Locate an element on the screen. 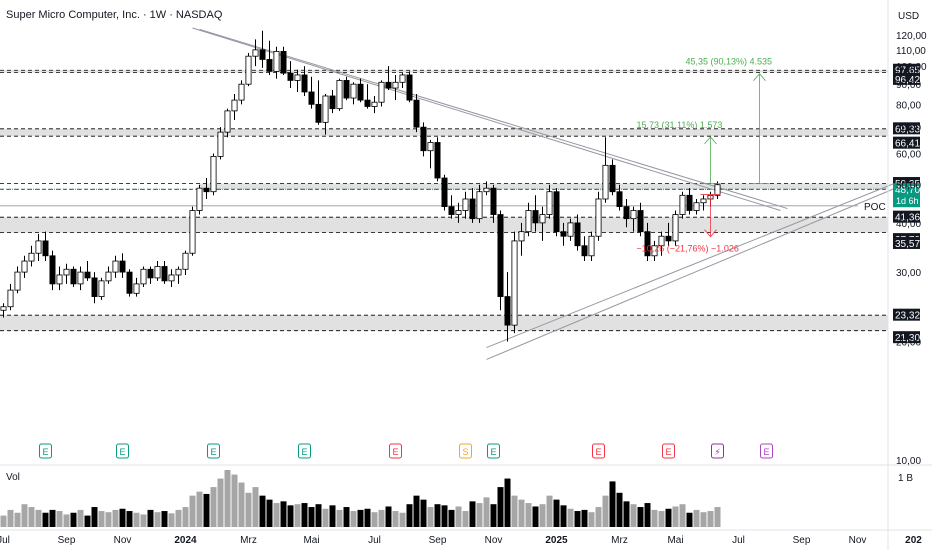 The width and height of the screenshot is (932, 550). volume-label: Vol is located at coordinates (13, 477).